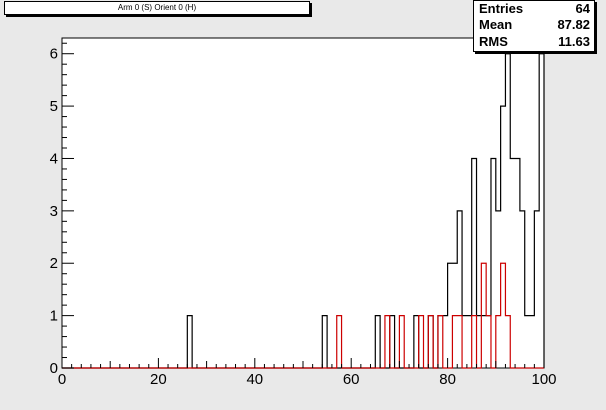 This screenshot has width=606, height=410. I want to click on y-tick-label: 6, so click(54, 54).